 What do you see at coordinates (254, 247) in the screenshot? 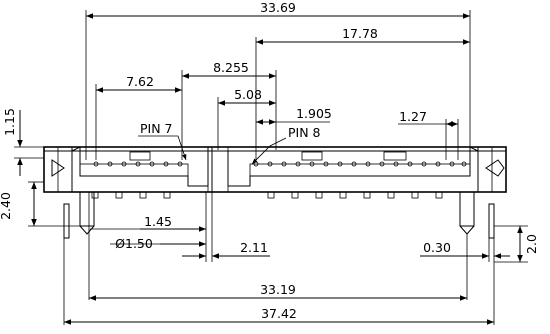
I see `dim-offset-211: 2.11` at bounding box center [254, 247].